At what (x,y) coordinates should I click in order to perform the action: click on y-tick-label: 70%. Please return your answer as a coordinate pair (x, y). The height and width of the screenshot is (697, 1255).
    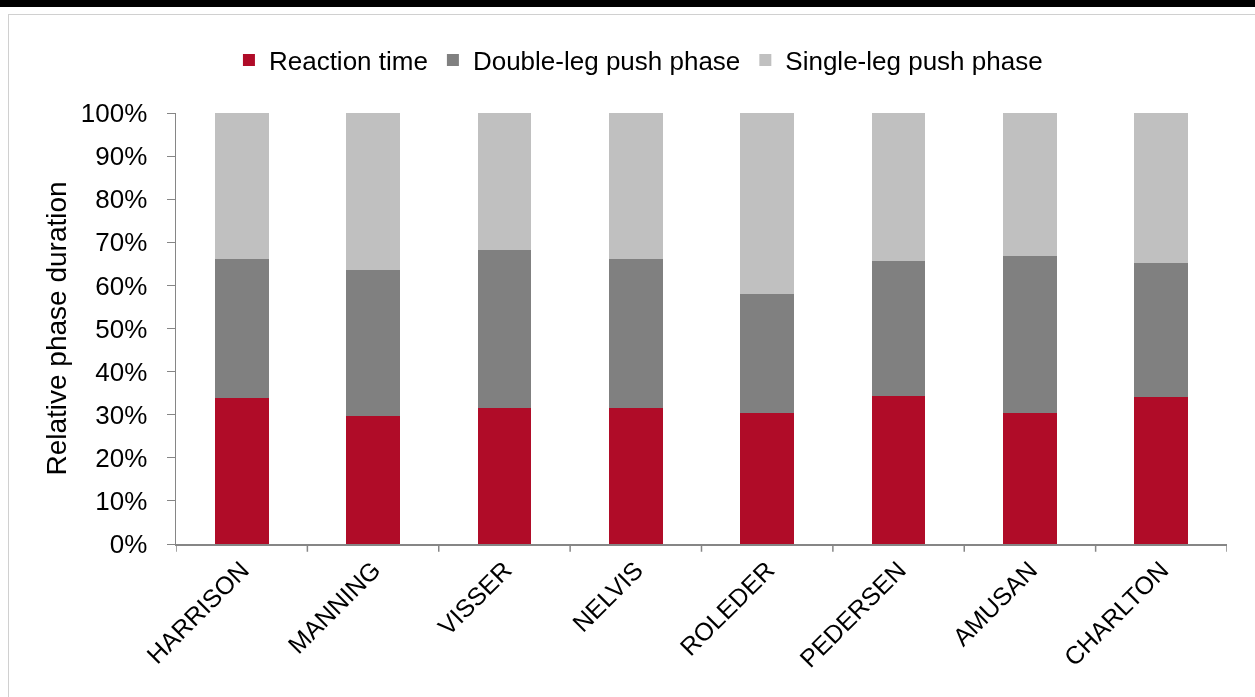
    Looking at the image, I should click on (121, 242).